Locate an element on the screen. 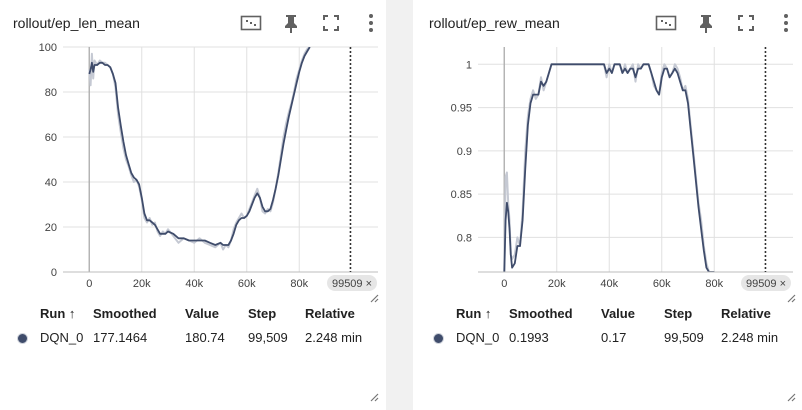  table-row: DQN_0 177.1464 180.74 99,509 2.248 min is located at coordinates (193, 339).